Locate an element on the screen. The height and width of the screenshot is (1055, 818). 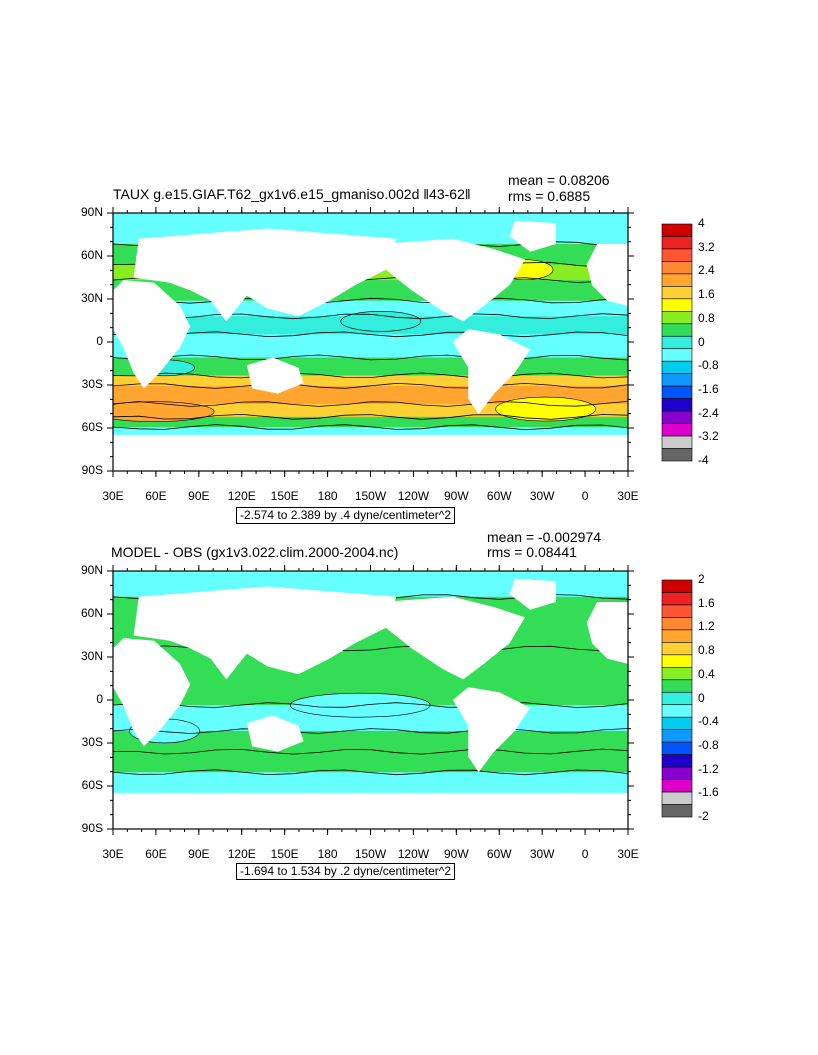
panel2-mean: mean = -0.002974 is located at coordinates (544, 537).